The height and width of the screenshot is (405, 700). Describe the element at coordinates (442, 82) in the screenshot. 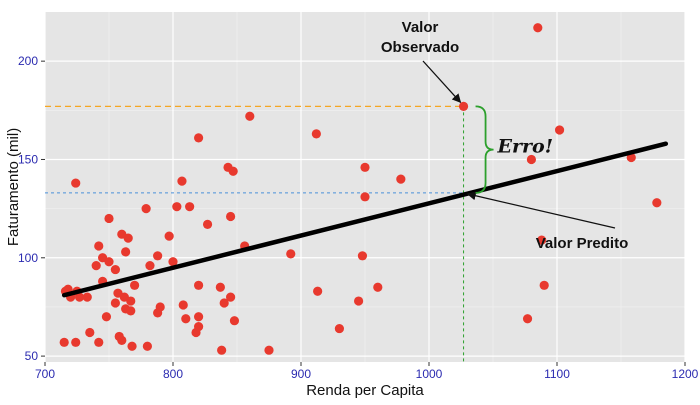

I see `observed-arrow` at that location.